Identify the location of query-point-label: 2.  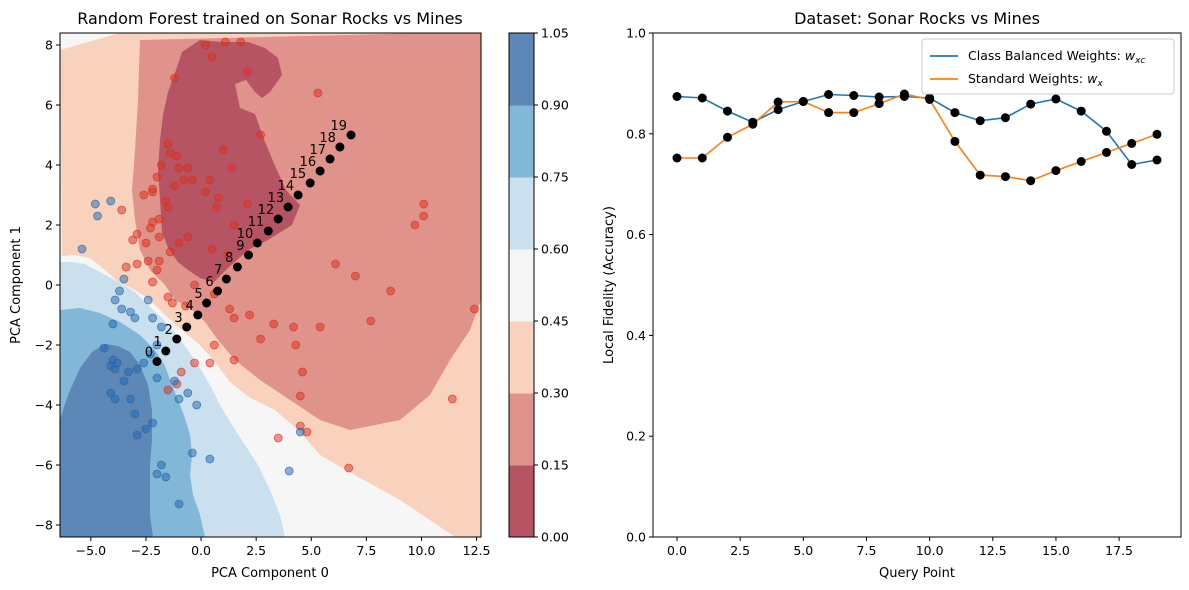
(169, 330).